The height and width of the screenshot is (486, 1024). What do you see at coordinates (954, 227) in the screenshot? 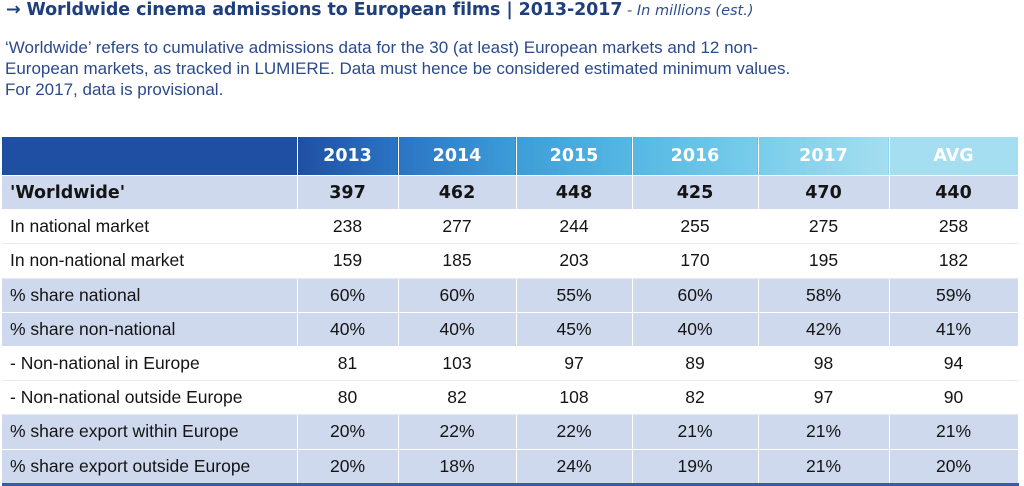
I see `table-cell: 258` at bounding box center [954, 227].